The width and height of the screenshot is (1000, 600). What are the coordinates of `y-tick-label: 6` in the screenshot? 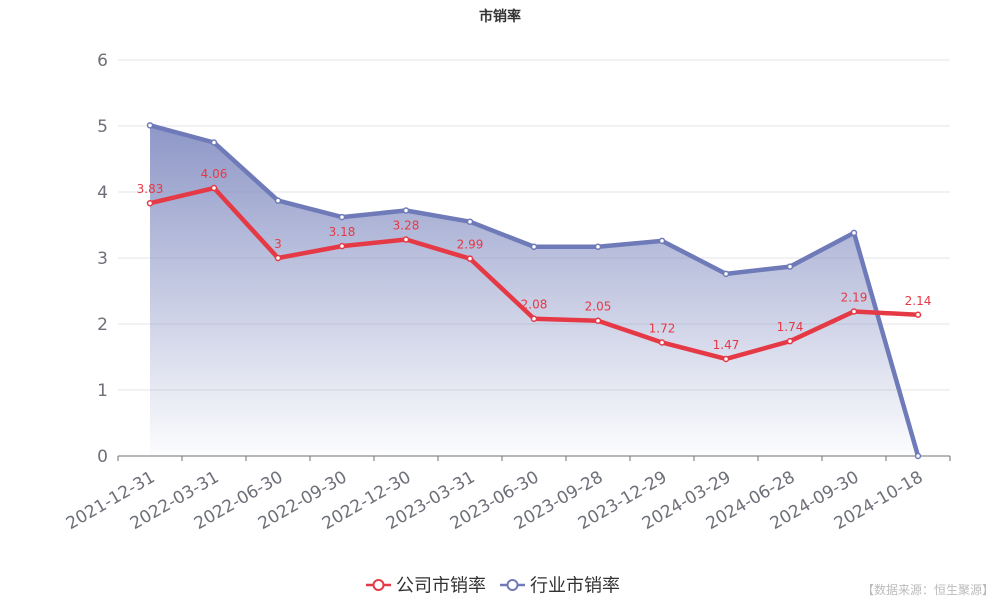 It's located at (102, 61).